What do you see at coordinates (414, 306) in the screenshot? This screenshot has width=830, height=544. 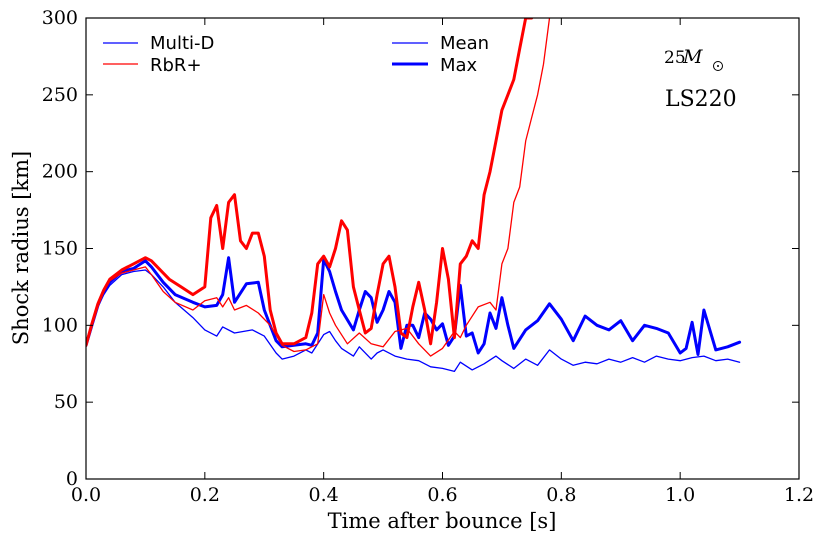 I see `series-line-multi-d-max` at bounding box center [414, 306].